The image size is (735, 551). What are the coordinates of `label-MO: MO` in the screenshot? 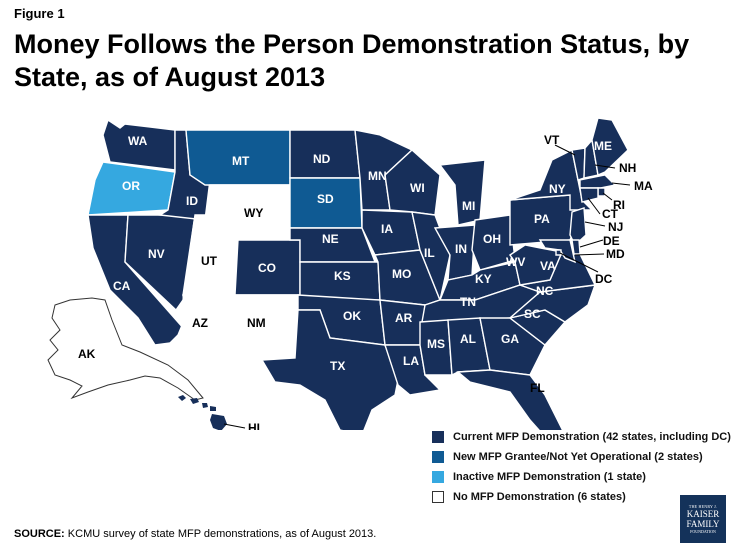 It's located at (401, 274).